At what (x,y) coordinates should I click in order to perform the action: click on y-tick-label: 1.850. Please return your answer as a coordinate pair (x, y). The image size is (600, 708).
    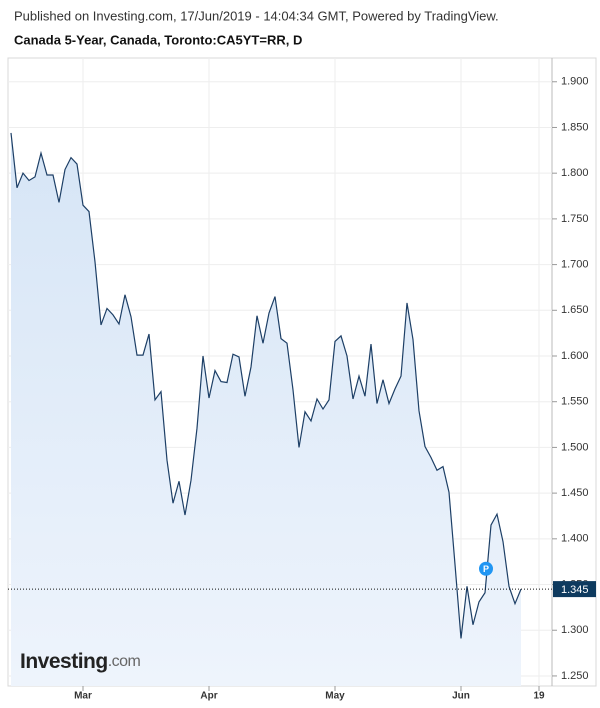
    Looking at the image, I should click on (575, 127).